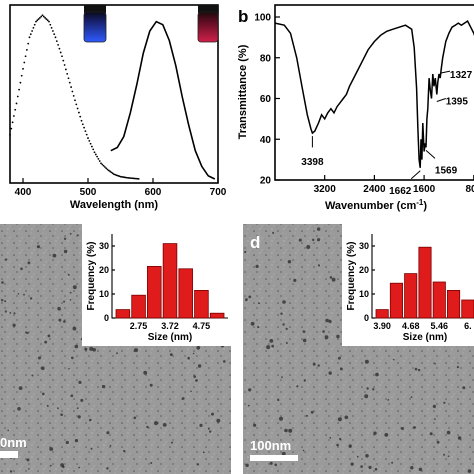  I want to click on panel-b-x-axis-label: Wavenumber (cm-1), so click(376, 205).